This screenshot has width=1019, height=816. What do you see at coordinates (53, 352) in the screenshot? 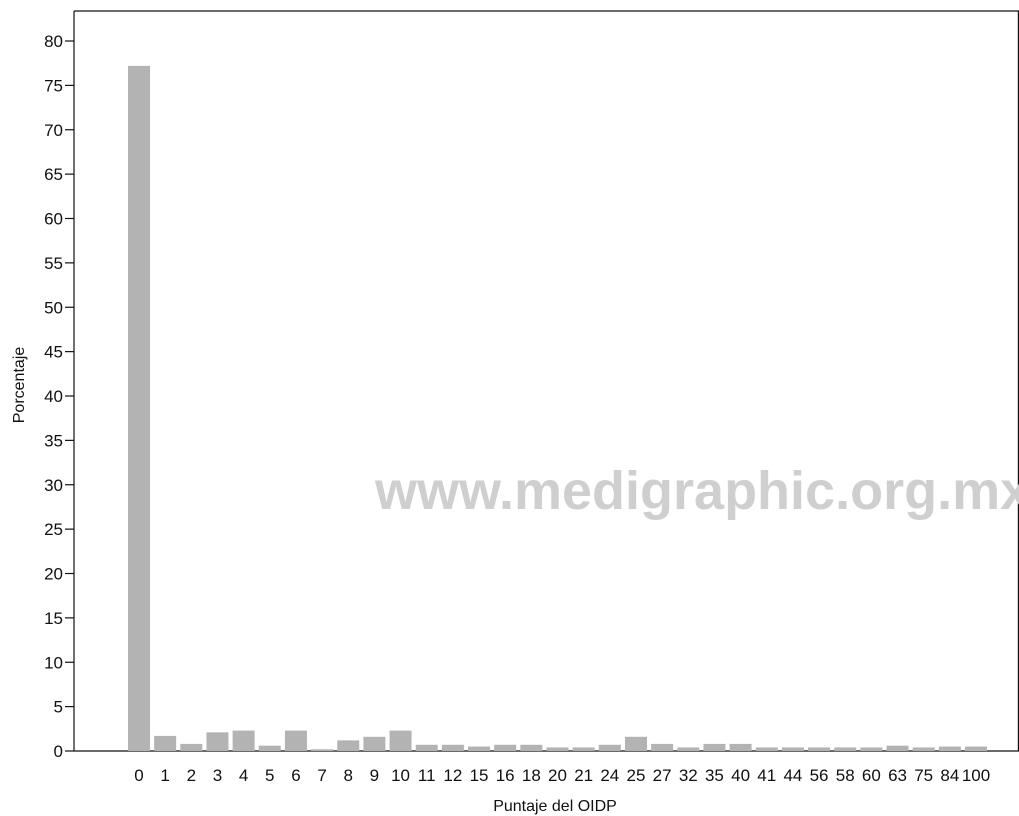
I see `y-tick-label: 45` at bounding box center [53, 352].